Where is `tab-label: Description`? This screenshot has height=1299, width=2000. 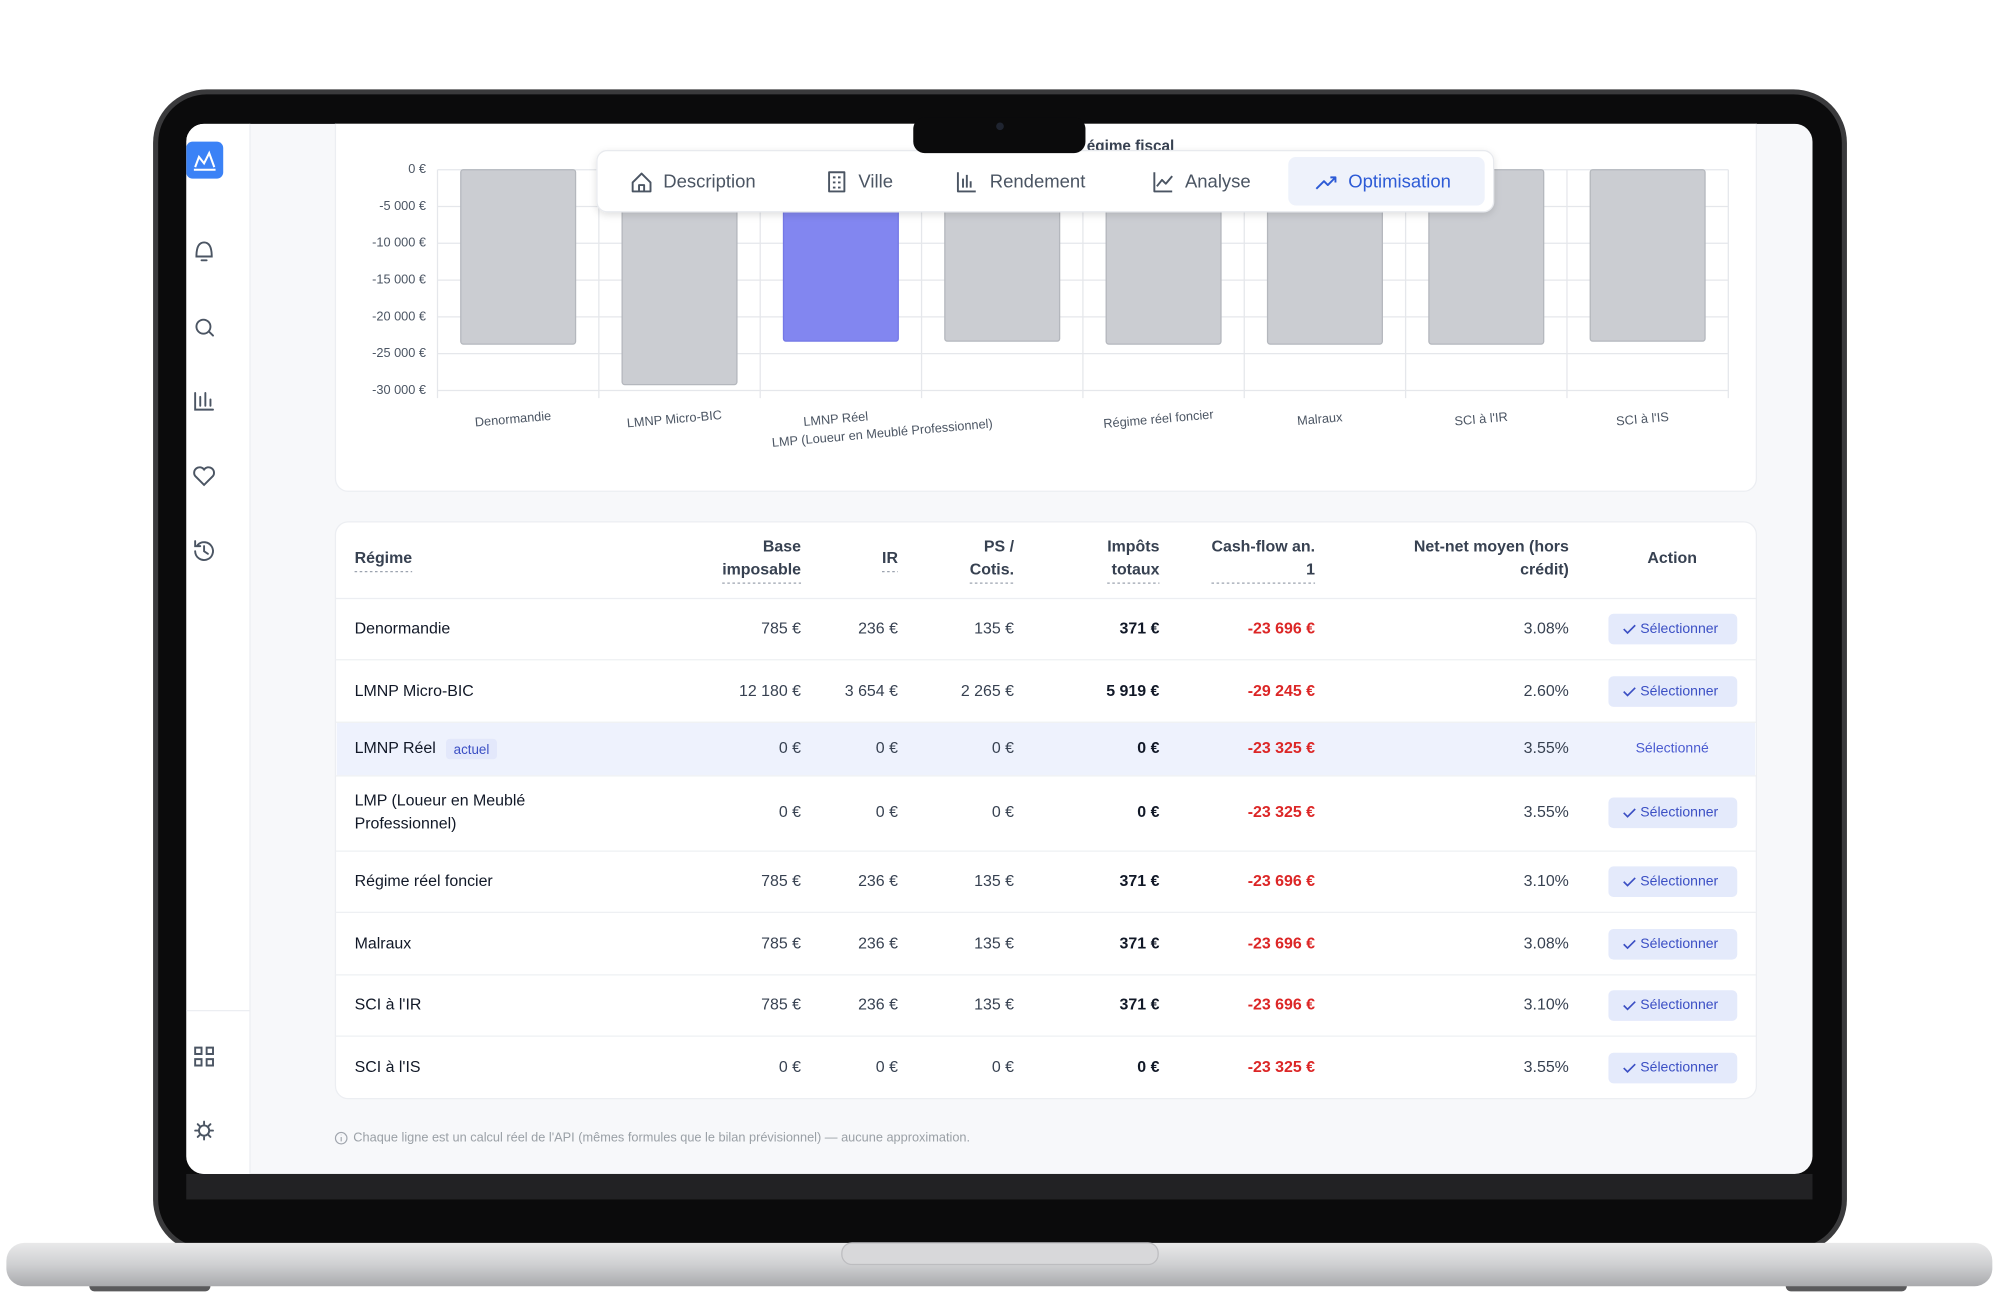 tab-label: Description is located at coordinates (709, 180).